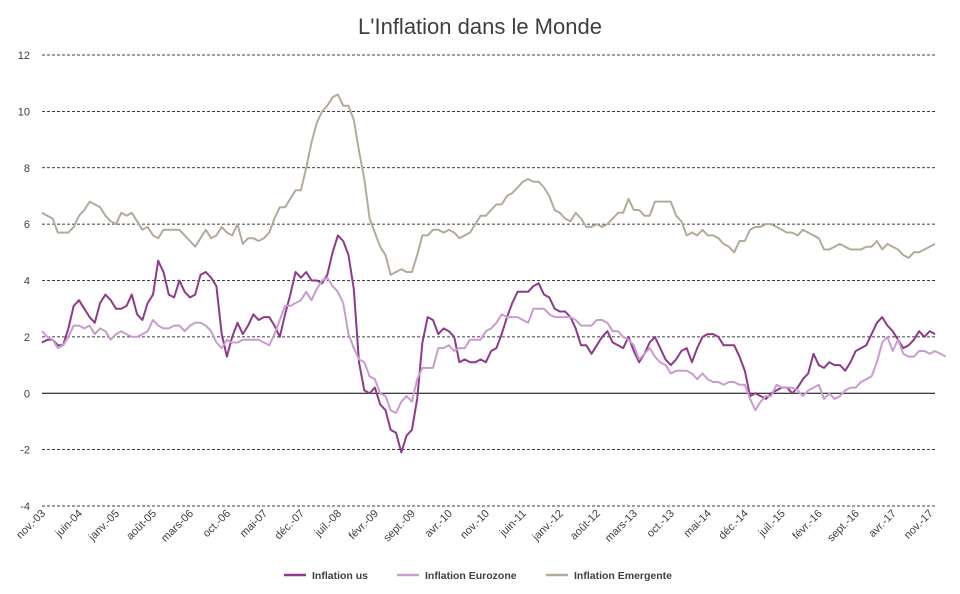 The image size is (960, 594). I want to click on x-tick-label: nov.-10, so click(475, 525).